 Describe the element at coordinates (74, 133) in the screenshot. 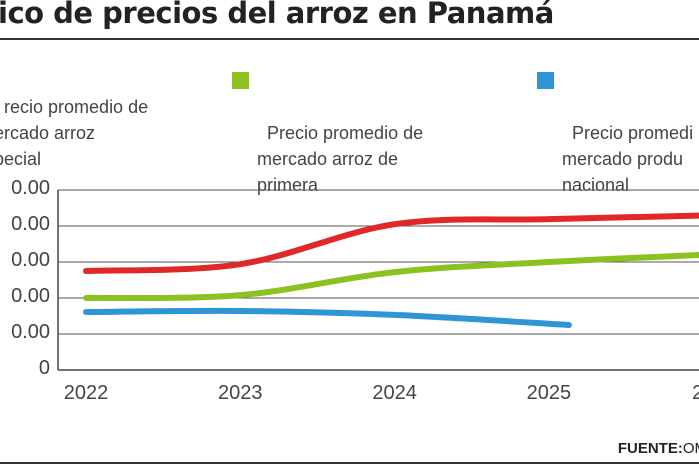

I see `legend-label: recio promedio de ercado arroz pecial` at that location.